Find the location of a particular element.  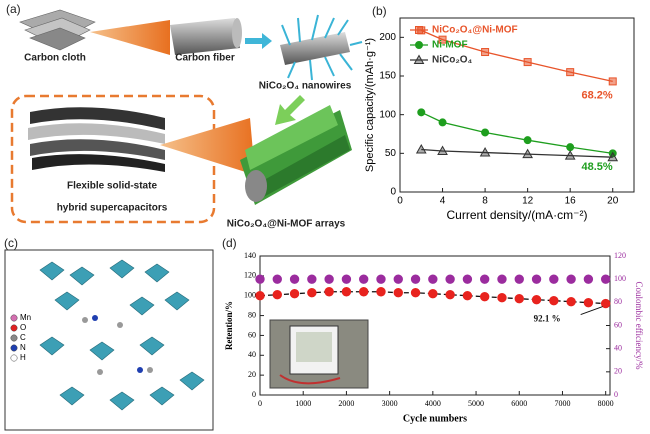

x-tick-label: 12 is located at coordinates (528, 201).